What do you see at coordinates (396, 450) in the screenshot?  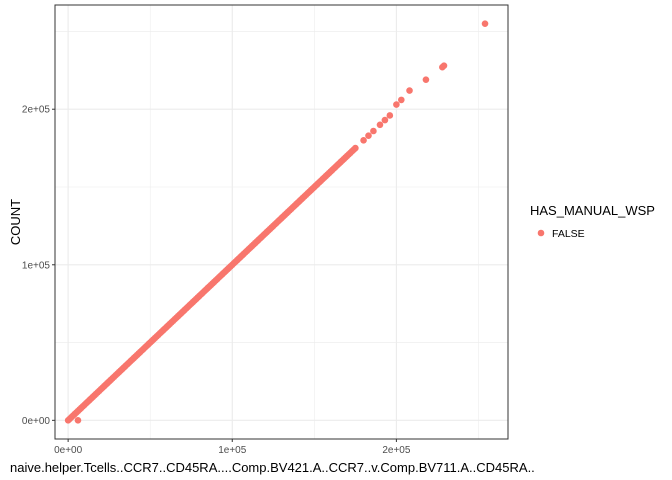 I see `x-tick-label: 2e+05` at bounding box center [396, 450].